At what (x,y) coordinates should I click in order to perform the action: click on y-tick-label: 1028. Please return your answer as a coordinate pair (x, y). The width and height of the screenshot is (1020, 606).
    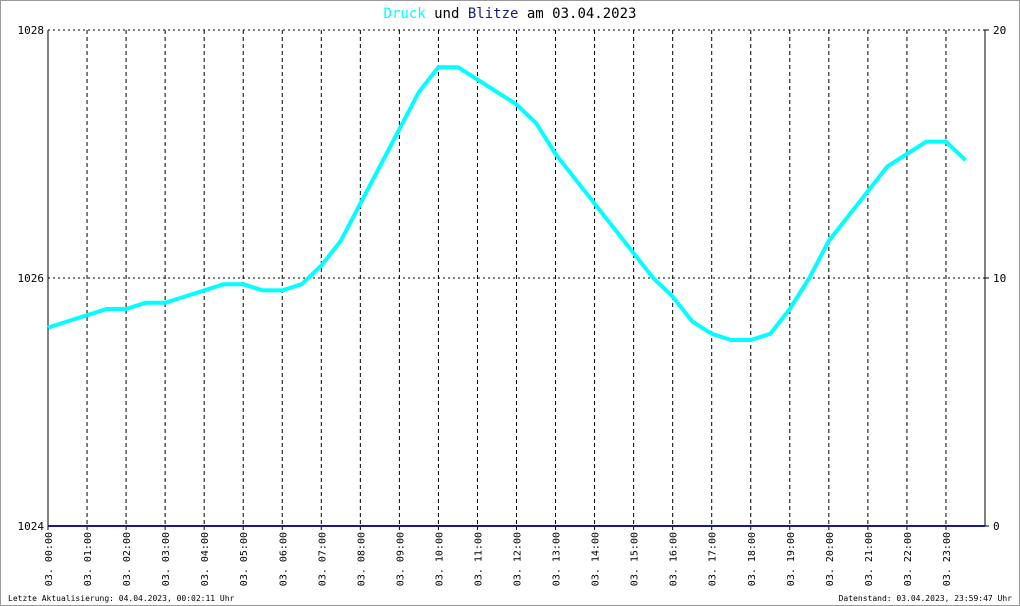
    Looking at the image, I should click on (31, 30).